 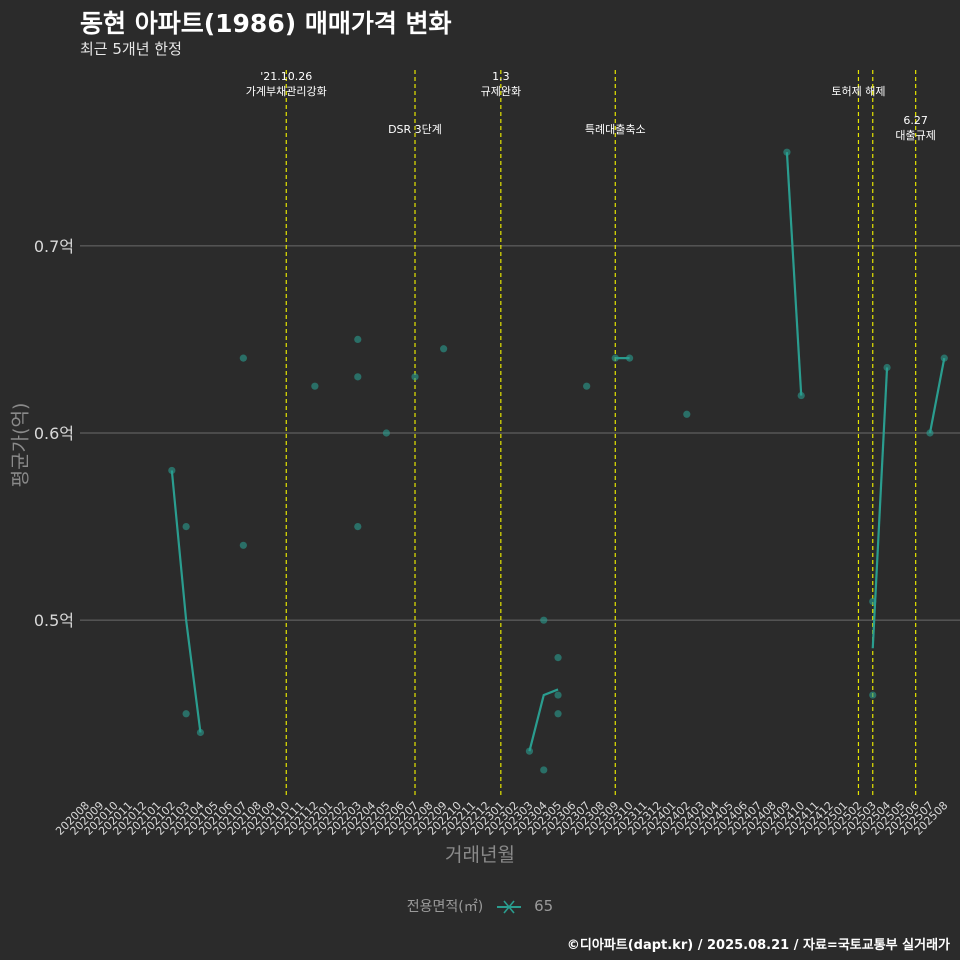 I want to click on y-tick-label: 0.7억, so click(x=54, y=246).